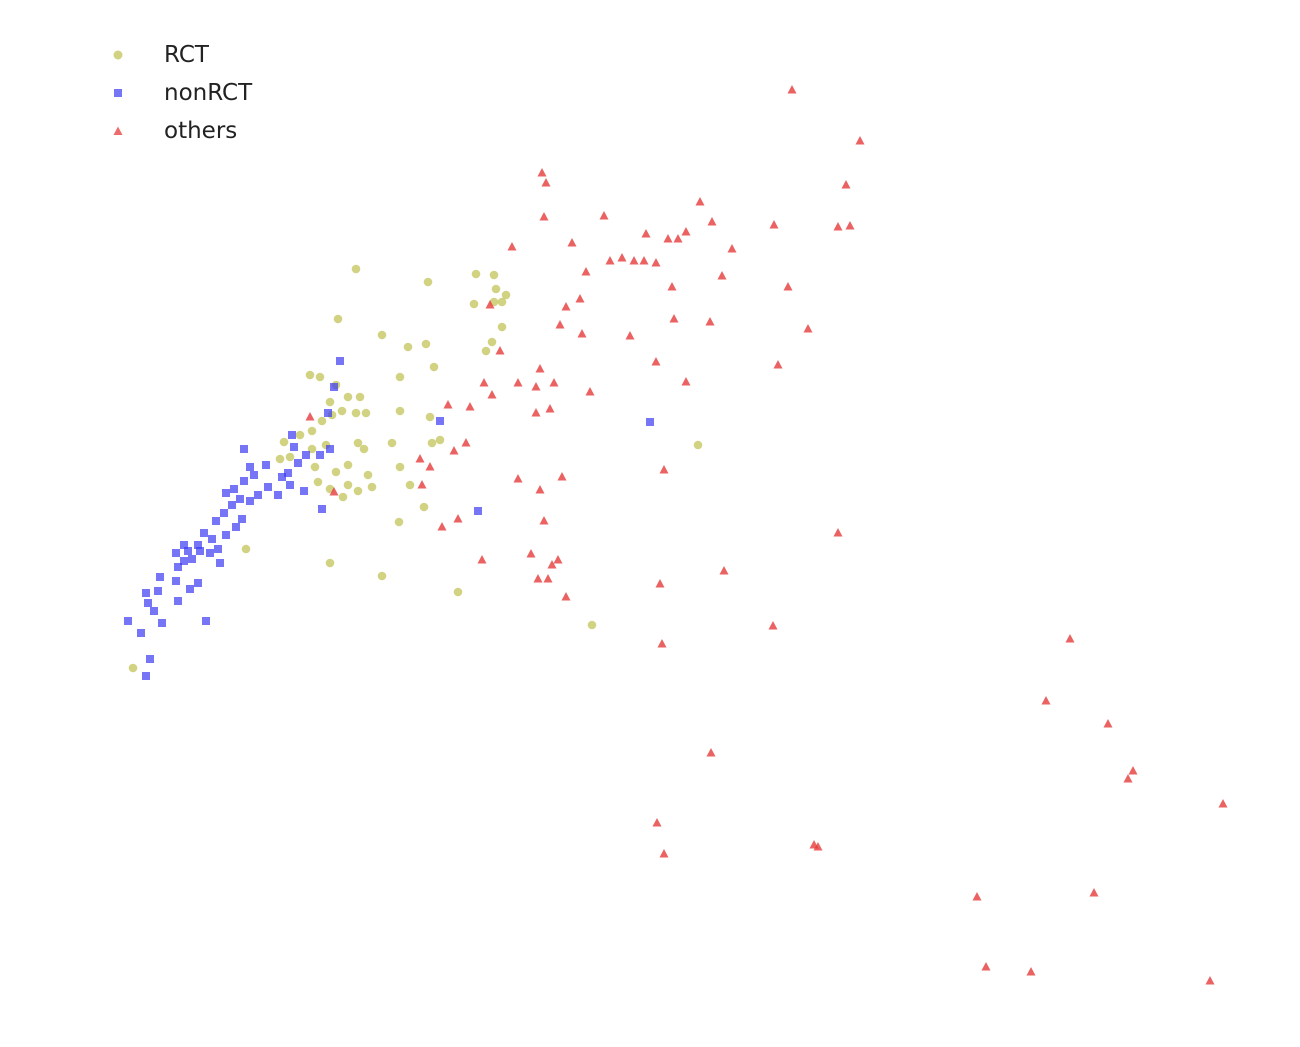 The image size is (1300, 1047). I want to click on legend-marker-nonrct, so click(118, 93).